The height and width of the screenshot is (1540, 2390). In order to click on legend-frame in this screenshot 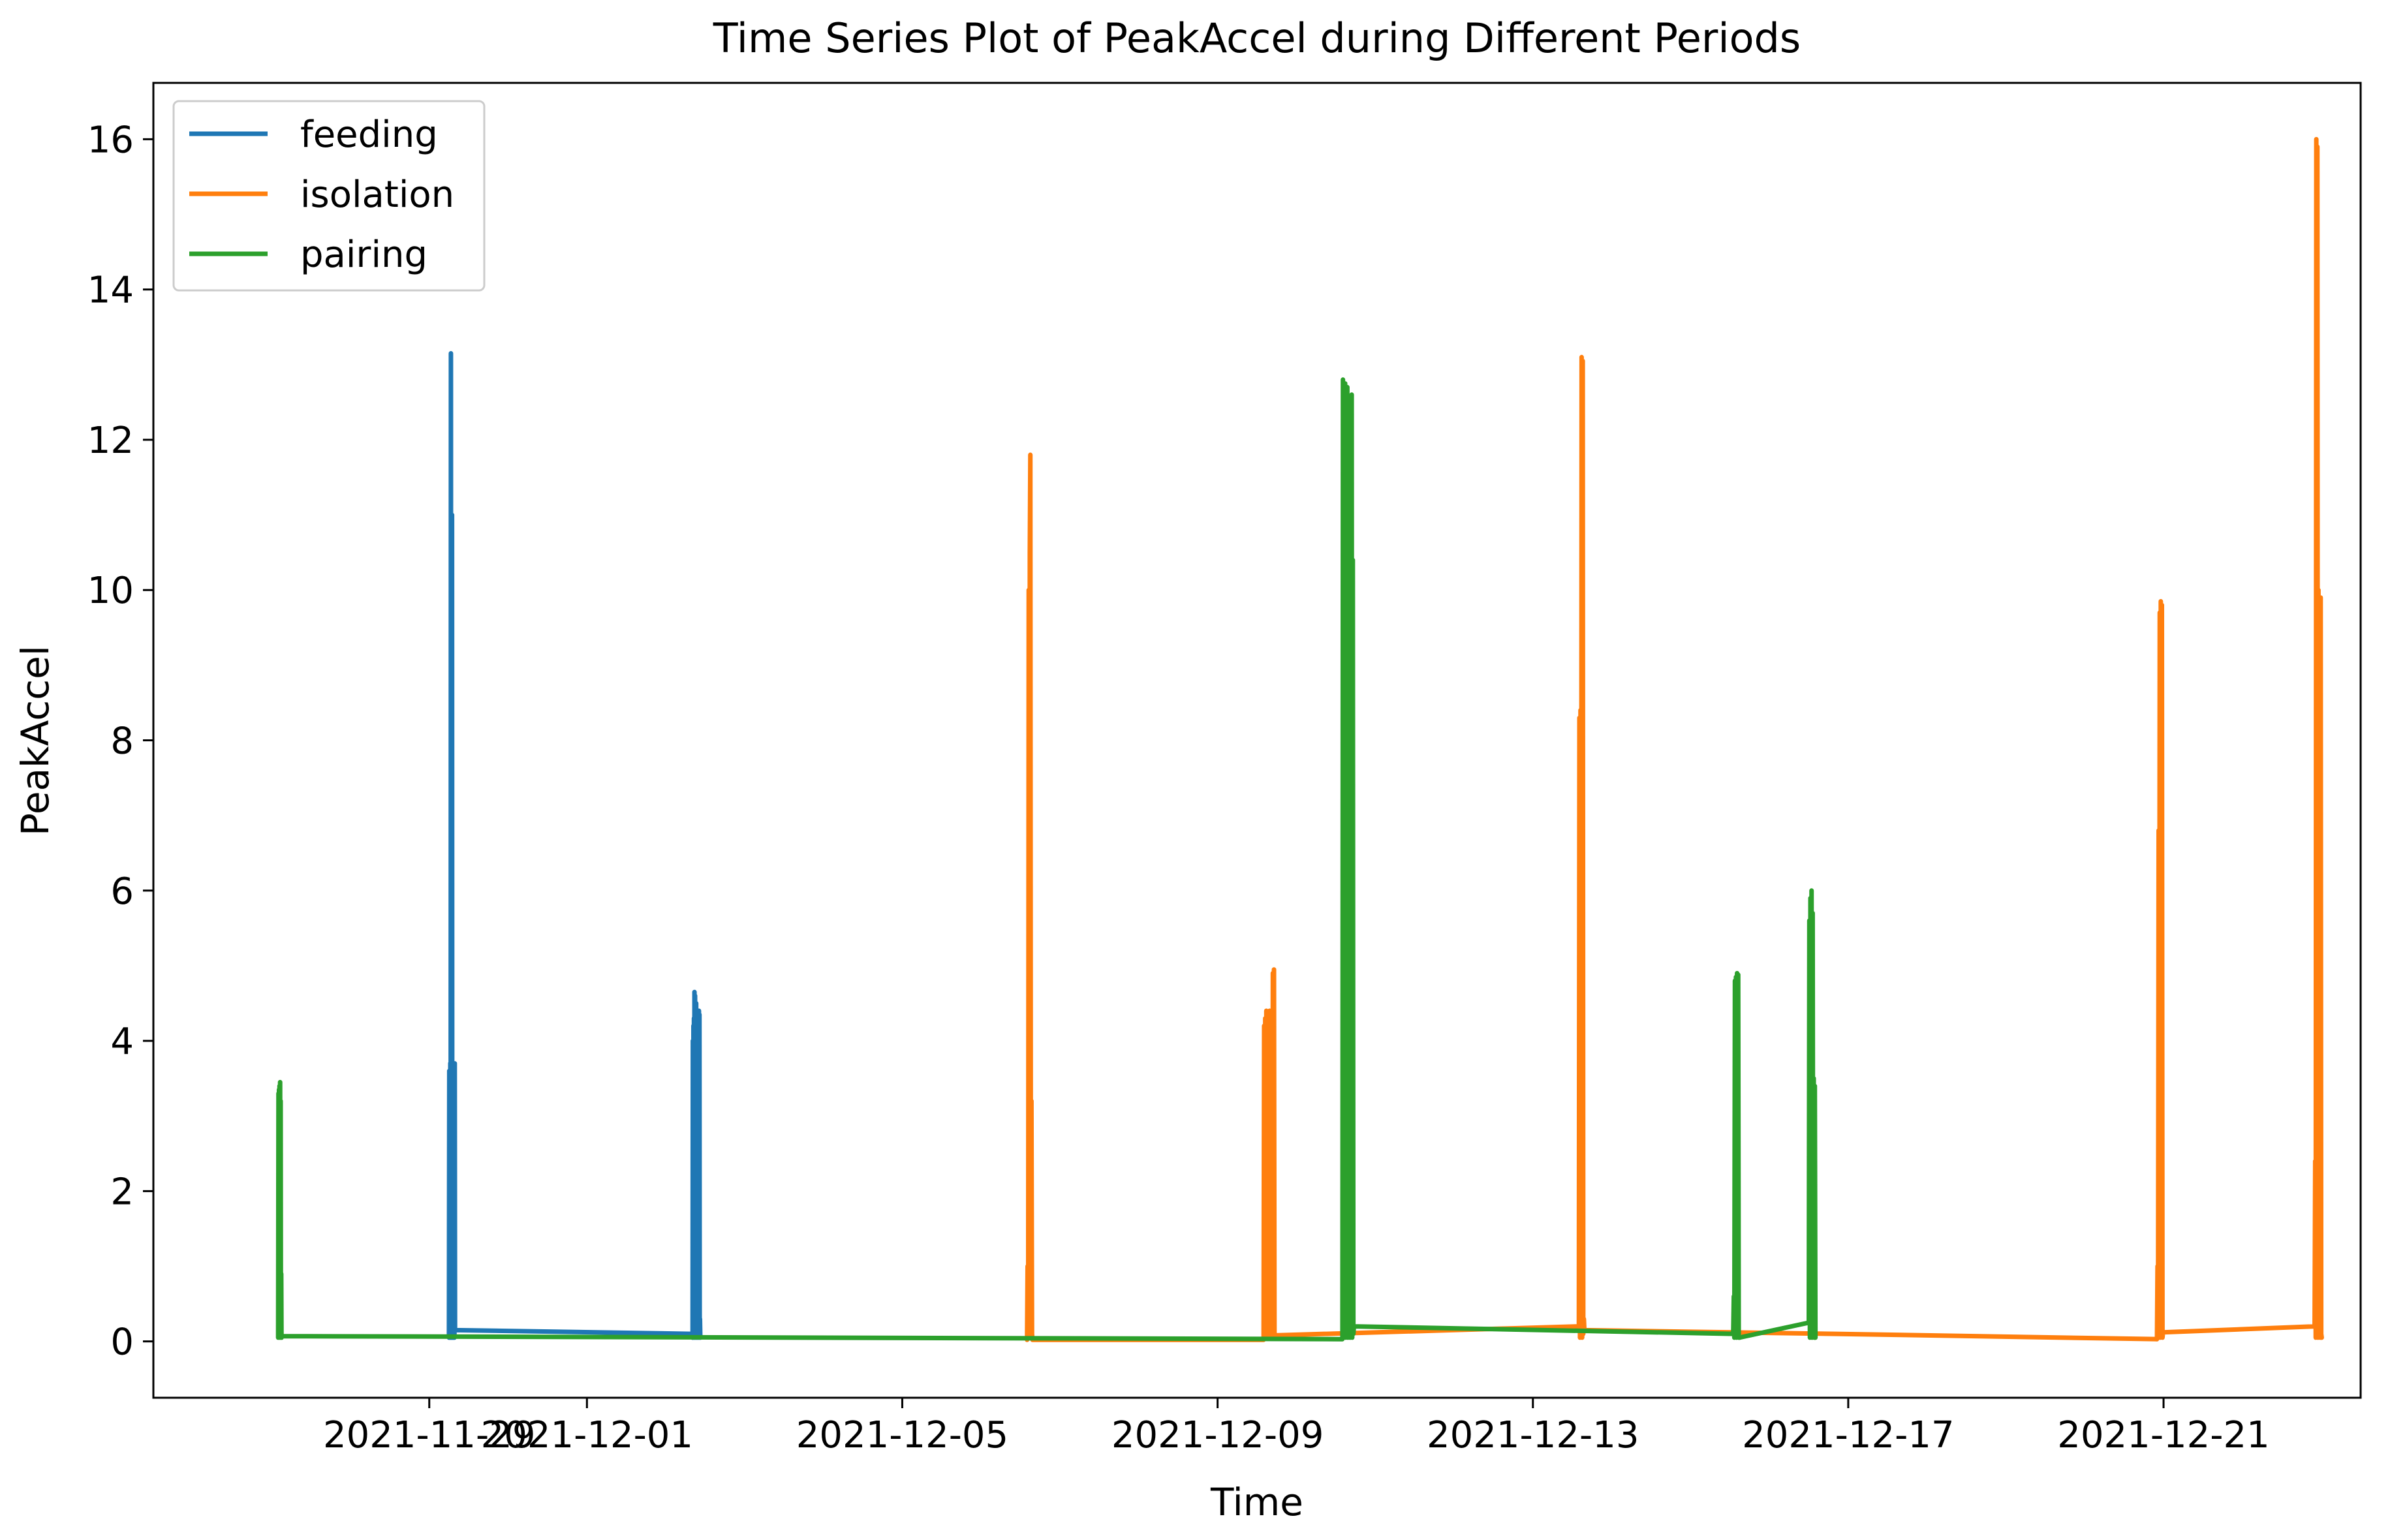, I will do `click(329, 196)`.